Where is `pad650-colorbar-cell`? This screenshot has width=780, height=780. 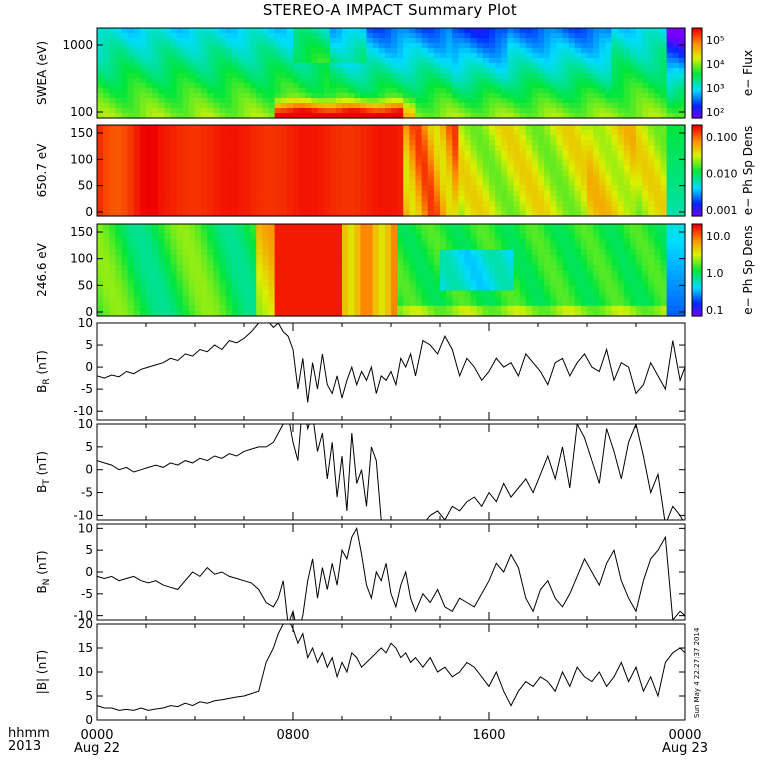 pad650-colorbar-cell is located at coordinates (697, 154).